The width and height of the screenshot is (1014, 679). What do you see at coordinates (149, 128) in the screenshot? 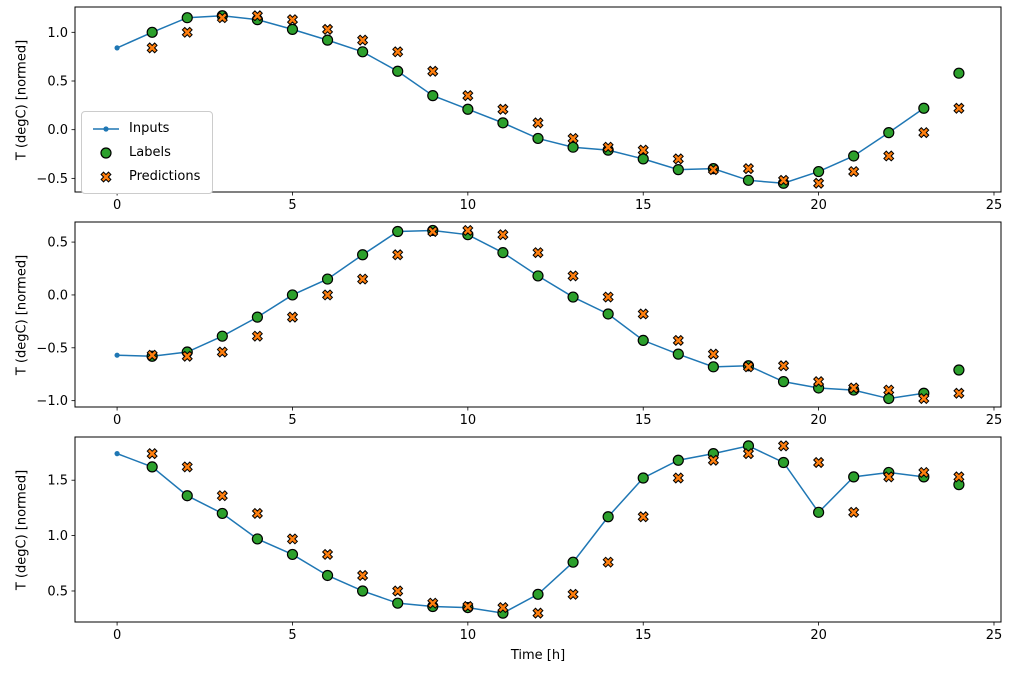
I see `legend-label-inputs: Inputs` at bounding box center [149, 128].